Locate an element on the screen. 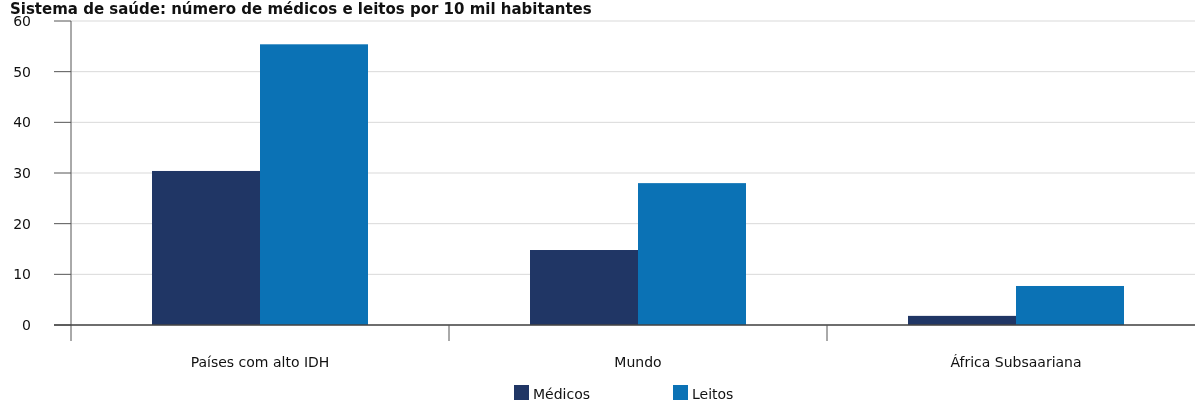  y-tick-label: 10 is located at coordinates (22, 274).